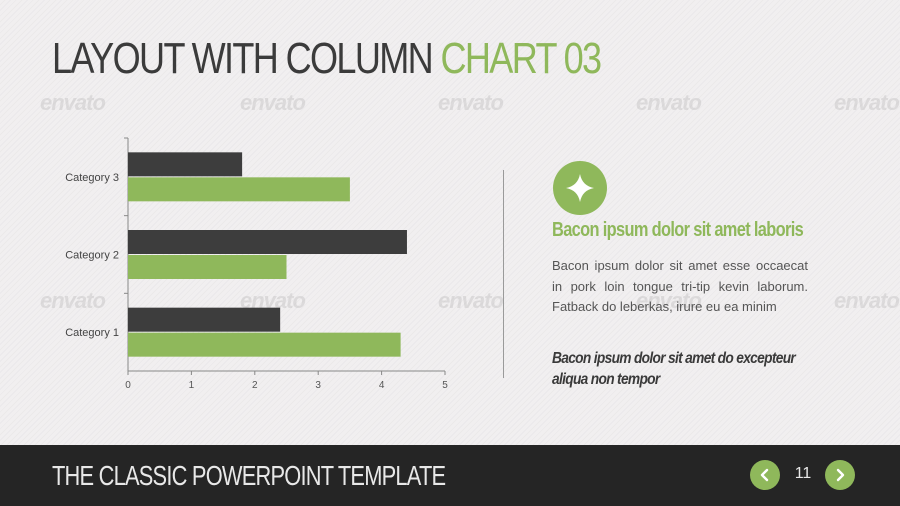 This screenshot has width=900, height=506. What do you see at coordinates (255, 385) in the screenshot?
I see `x-tick-label: 2` at bounding box center [255, 385].